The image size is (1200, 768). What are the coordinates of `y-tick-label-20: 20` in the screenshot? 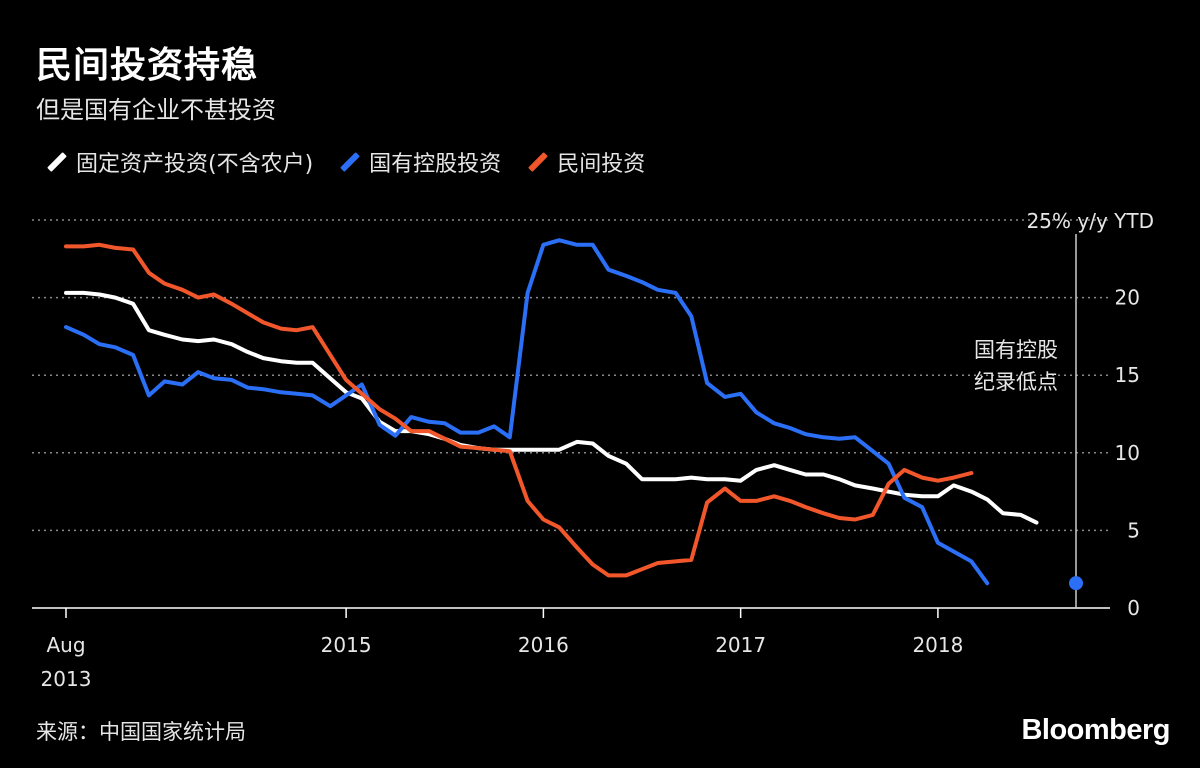 It's located at (1127, 298).